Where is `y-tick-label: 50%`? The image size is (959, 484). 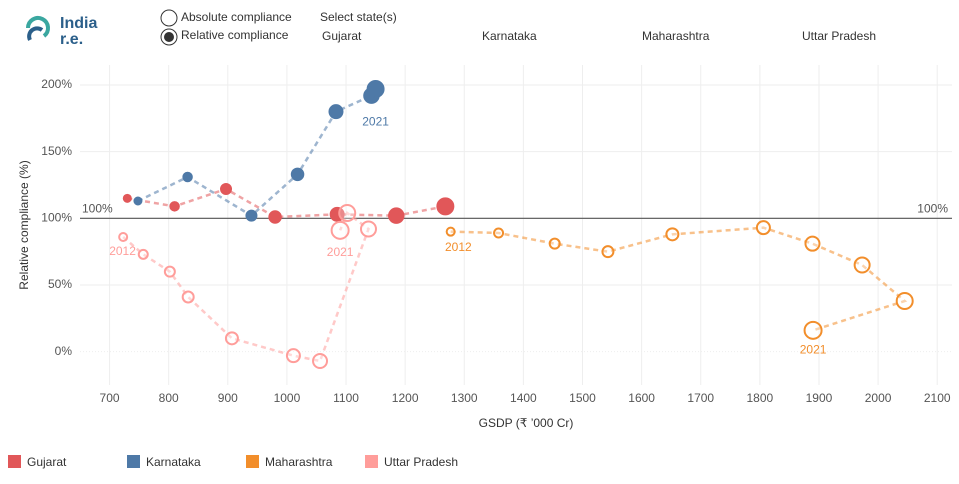
y-tick-label: 50% is located at coordinates (60, 284).